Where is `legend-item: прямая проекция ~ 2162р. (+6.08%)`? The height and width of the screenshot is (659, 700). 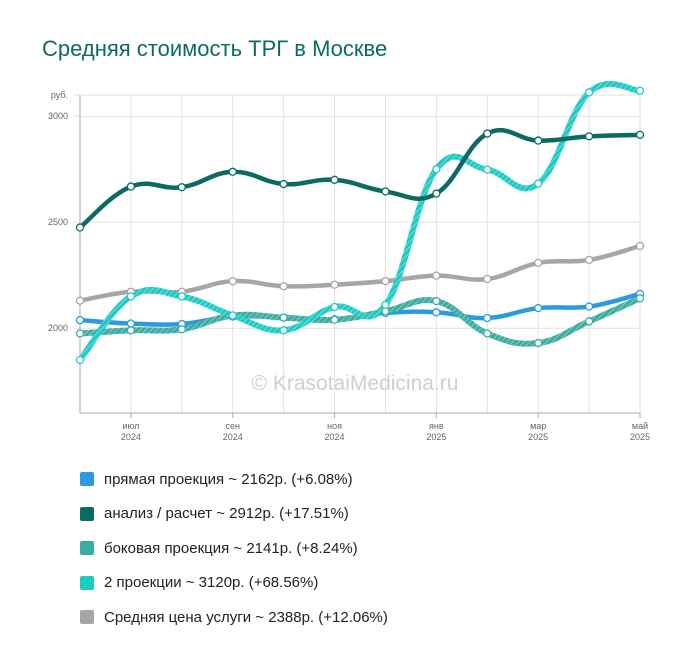
legend-item: прямая проекция ~ 2162р. (+6.08%) is located at coordinates (234, 479).